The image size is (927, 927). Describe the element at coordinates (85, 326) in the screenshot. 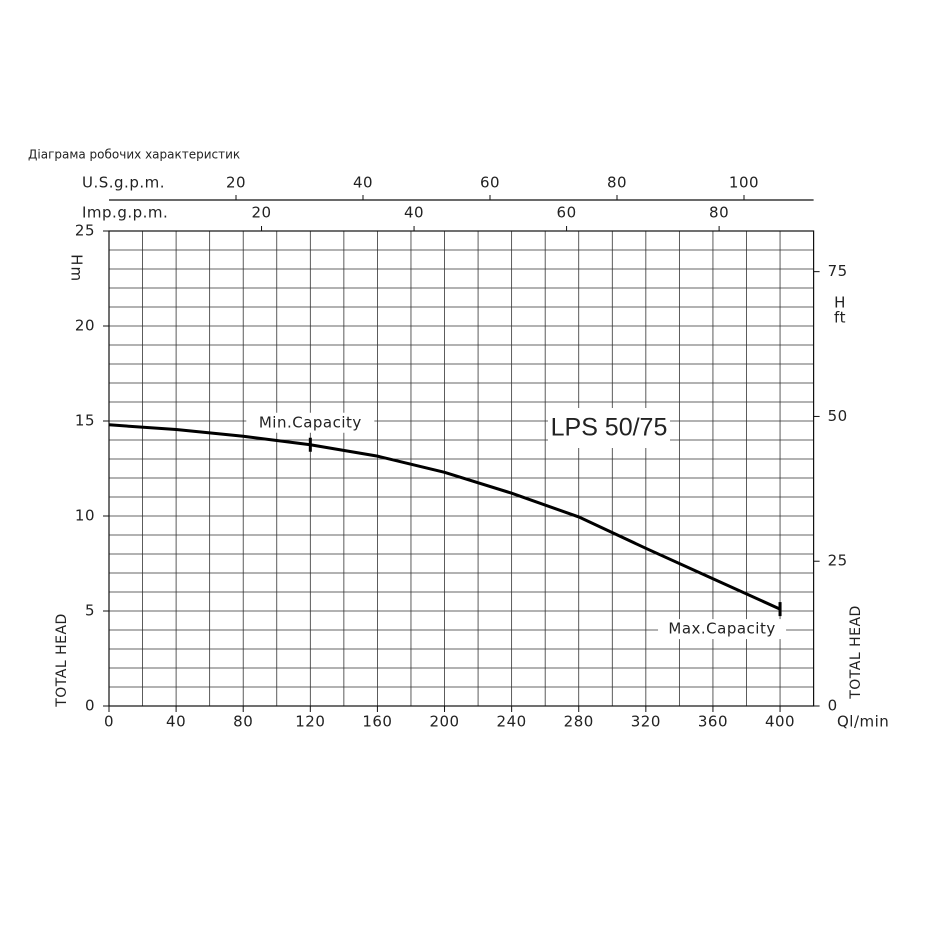

I see `y-tick-label: 20` at that location.